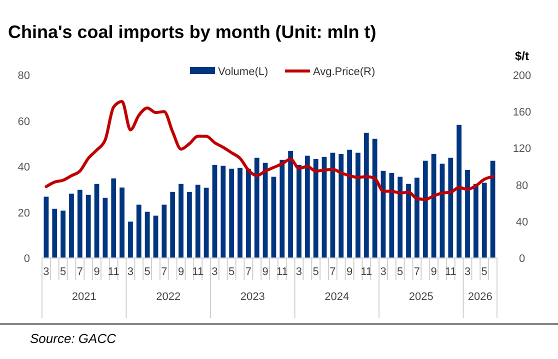  Describe the element at coordinates (243, 72) in the screenshot. I see `legend-label: Volume(L)` at that location.